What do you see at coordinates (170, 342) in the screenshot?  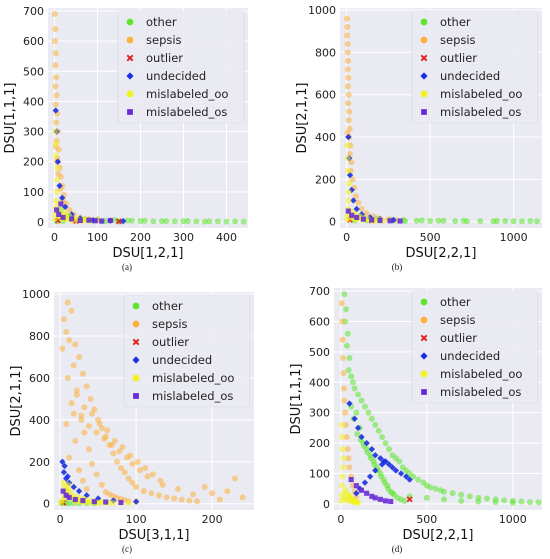 I see `legend-label: outlier` at bounding box center [170, 342].